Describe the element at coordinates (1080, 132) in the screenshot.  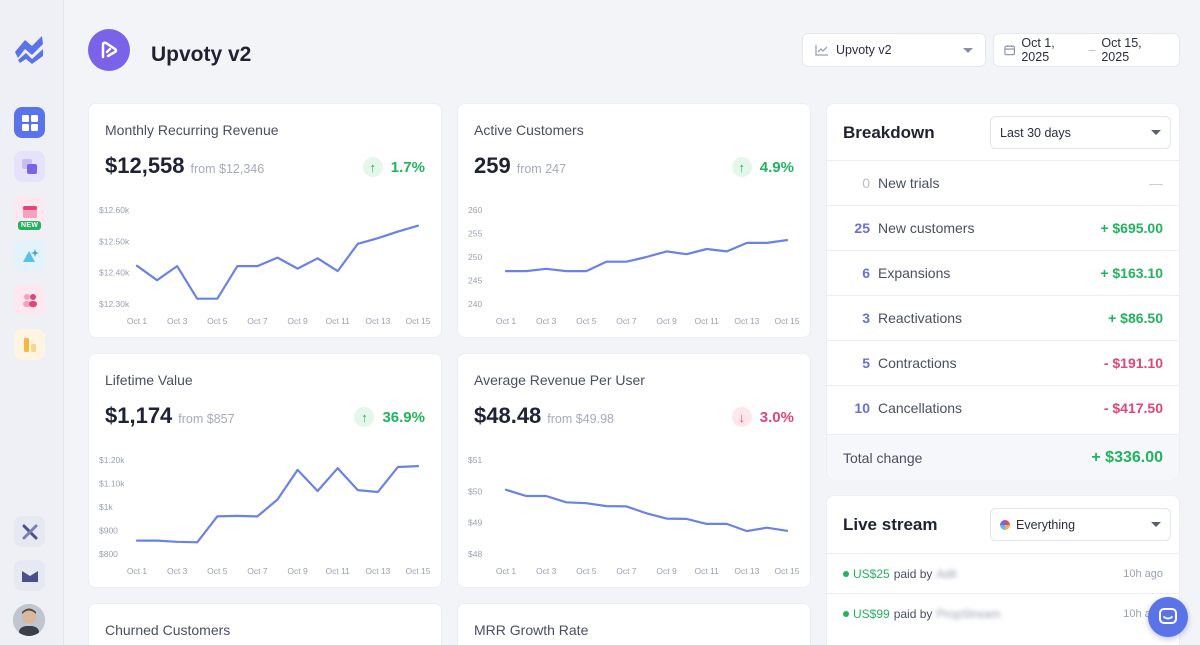
I see `breakdown-period-select: Last 30 days` at that location.